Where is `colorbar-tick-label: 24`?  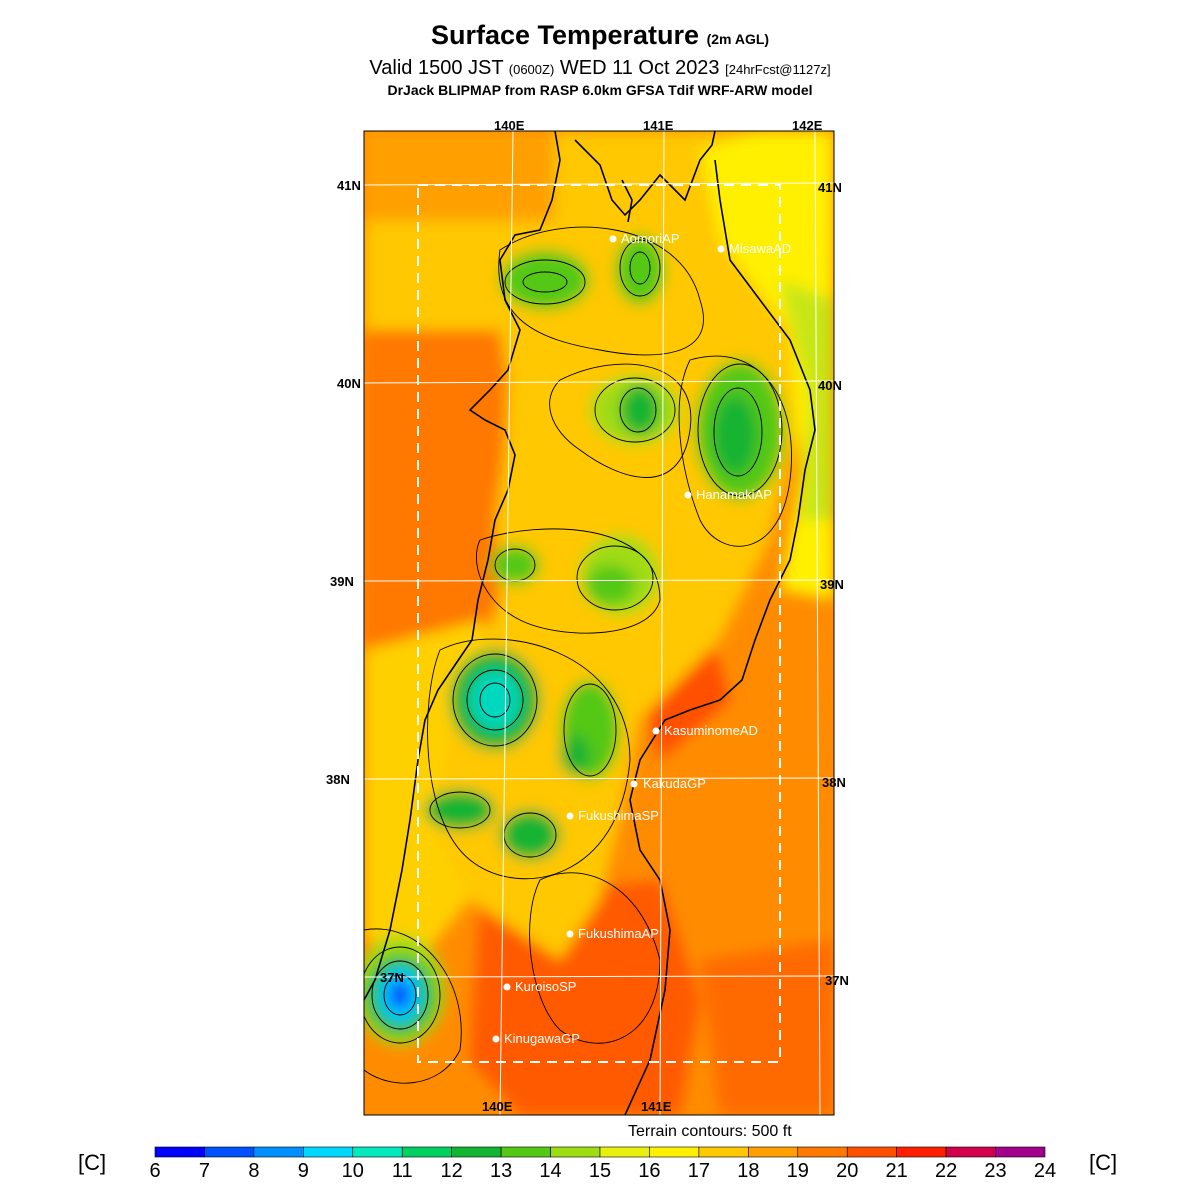
colorbar-tick-label: 24 is located at coordinates (1045, 1171).